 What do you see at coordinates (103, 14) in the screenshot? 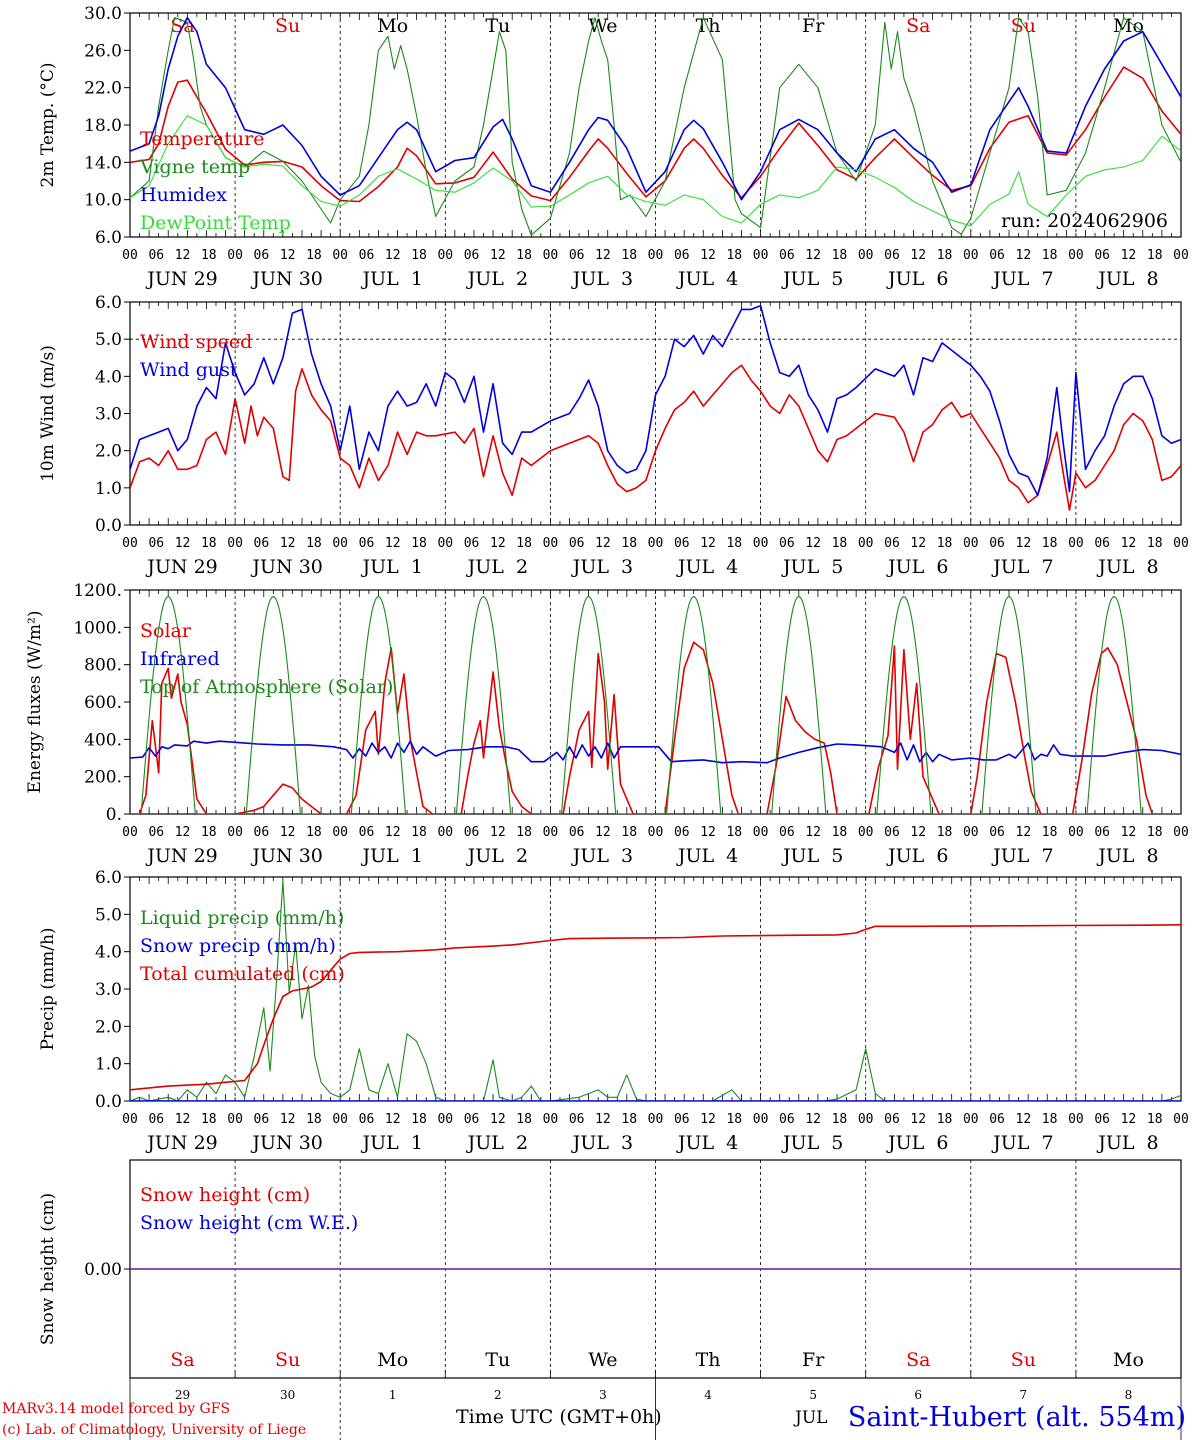
I see `y-tick-label: 30.0` at bounding box center [103, 14].